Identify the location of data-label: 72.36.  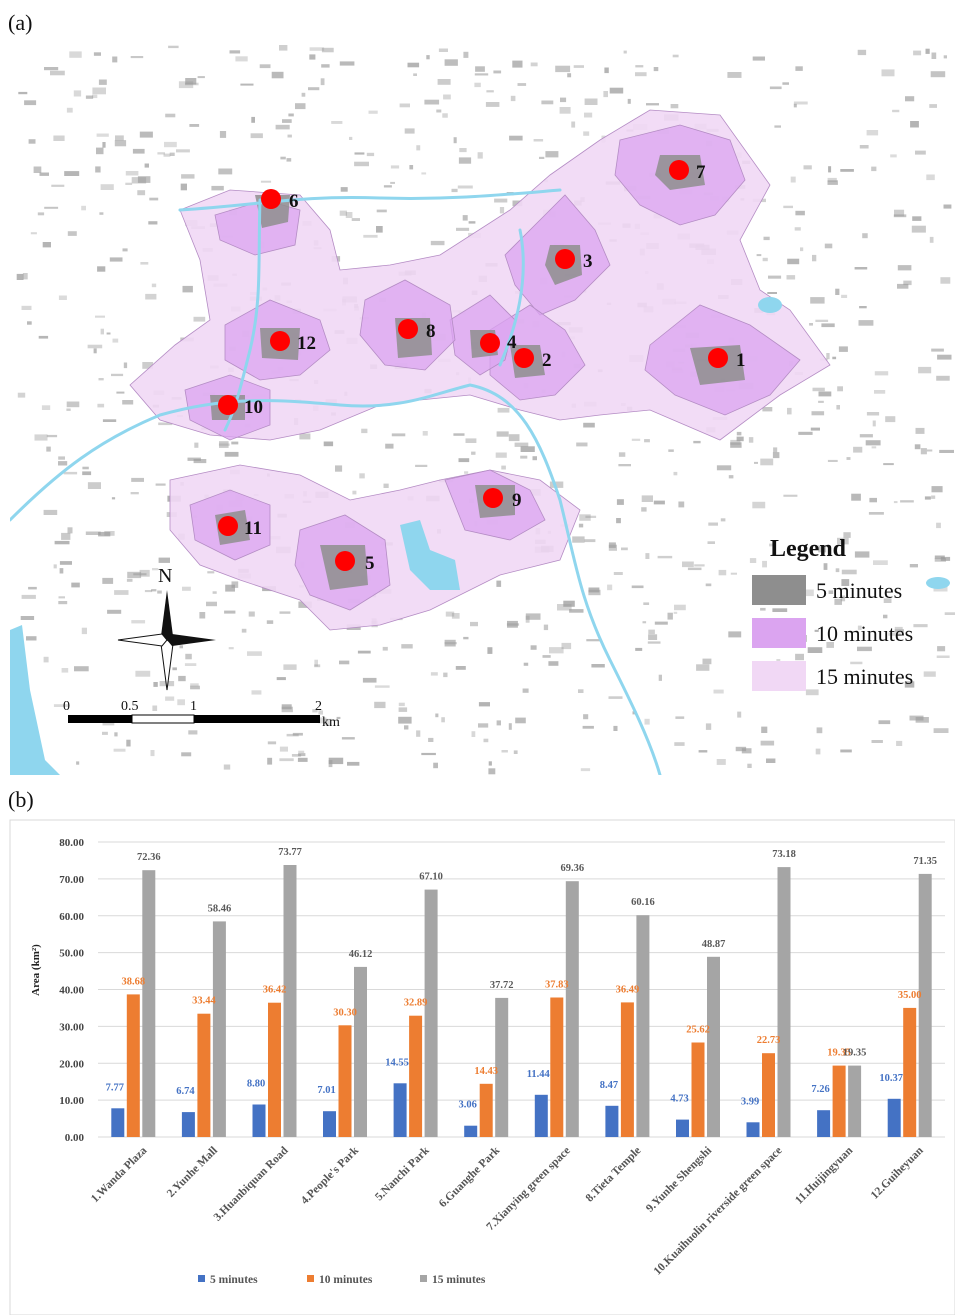
(149, 857).